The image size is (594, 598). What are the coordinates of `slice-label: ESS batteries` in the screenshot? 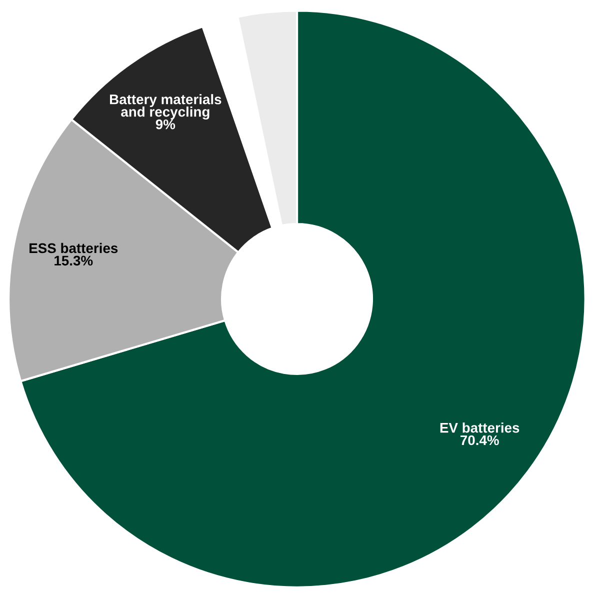 It's located at (74, 248).